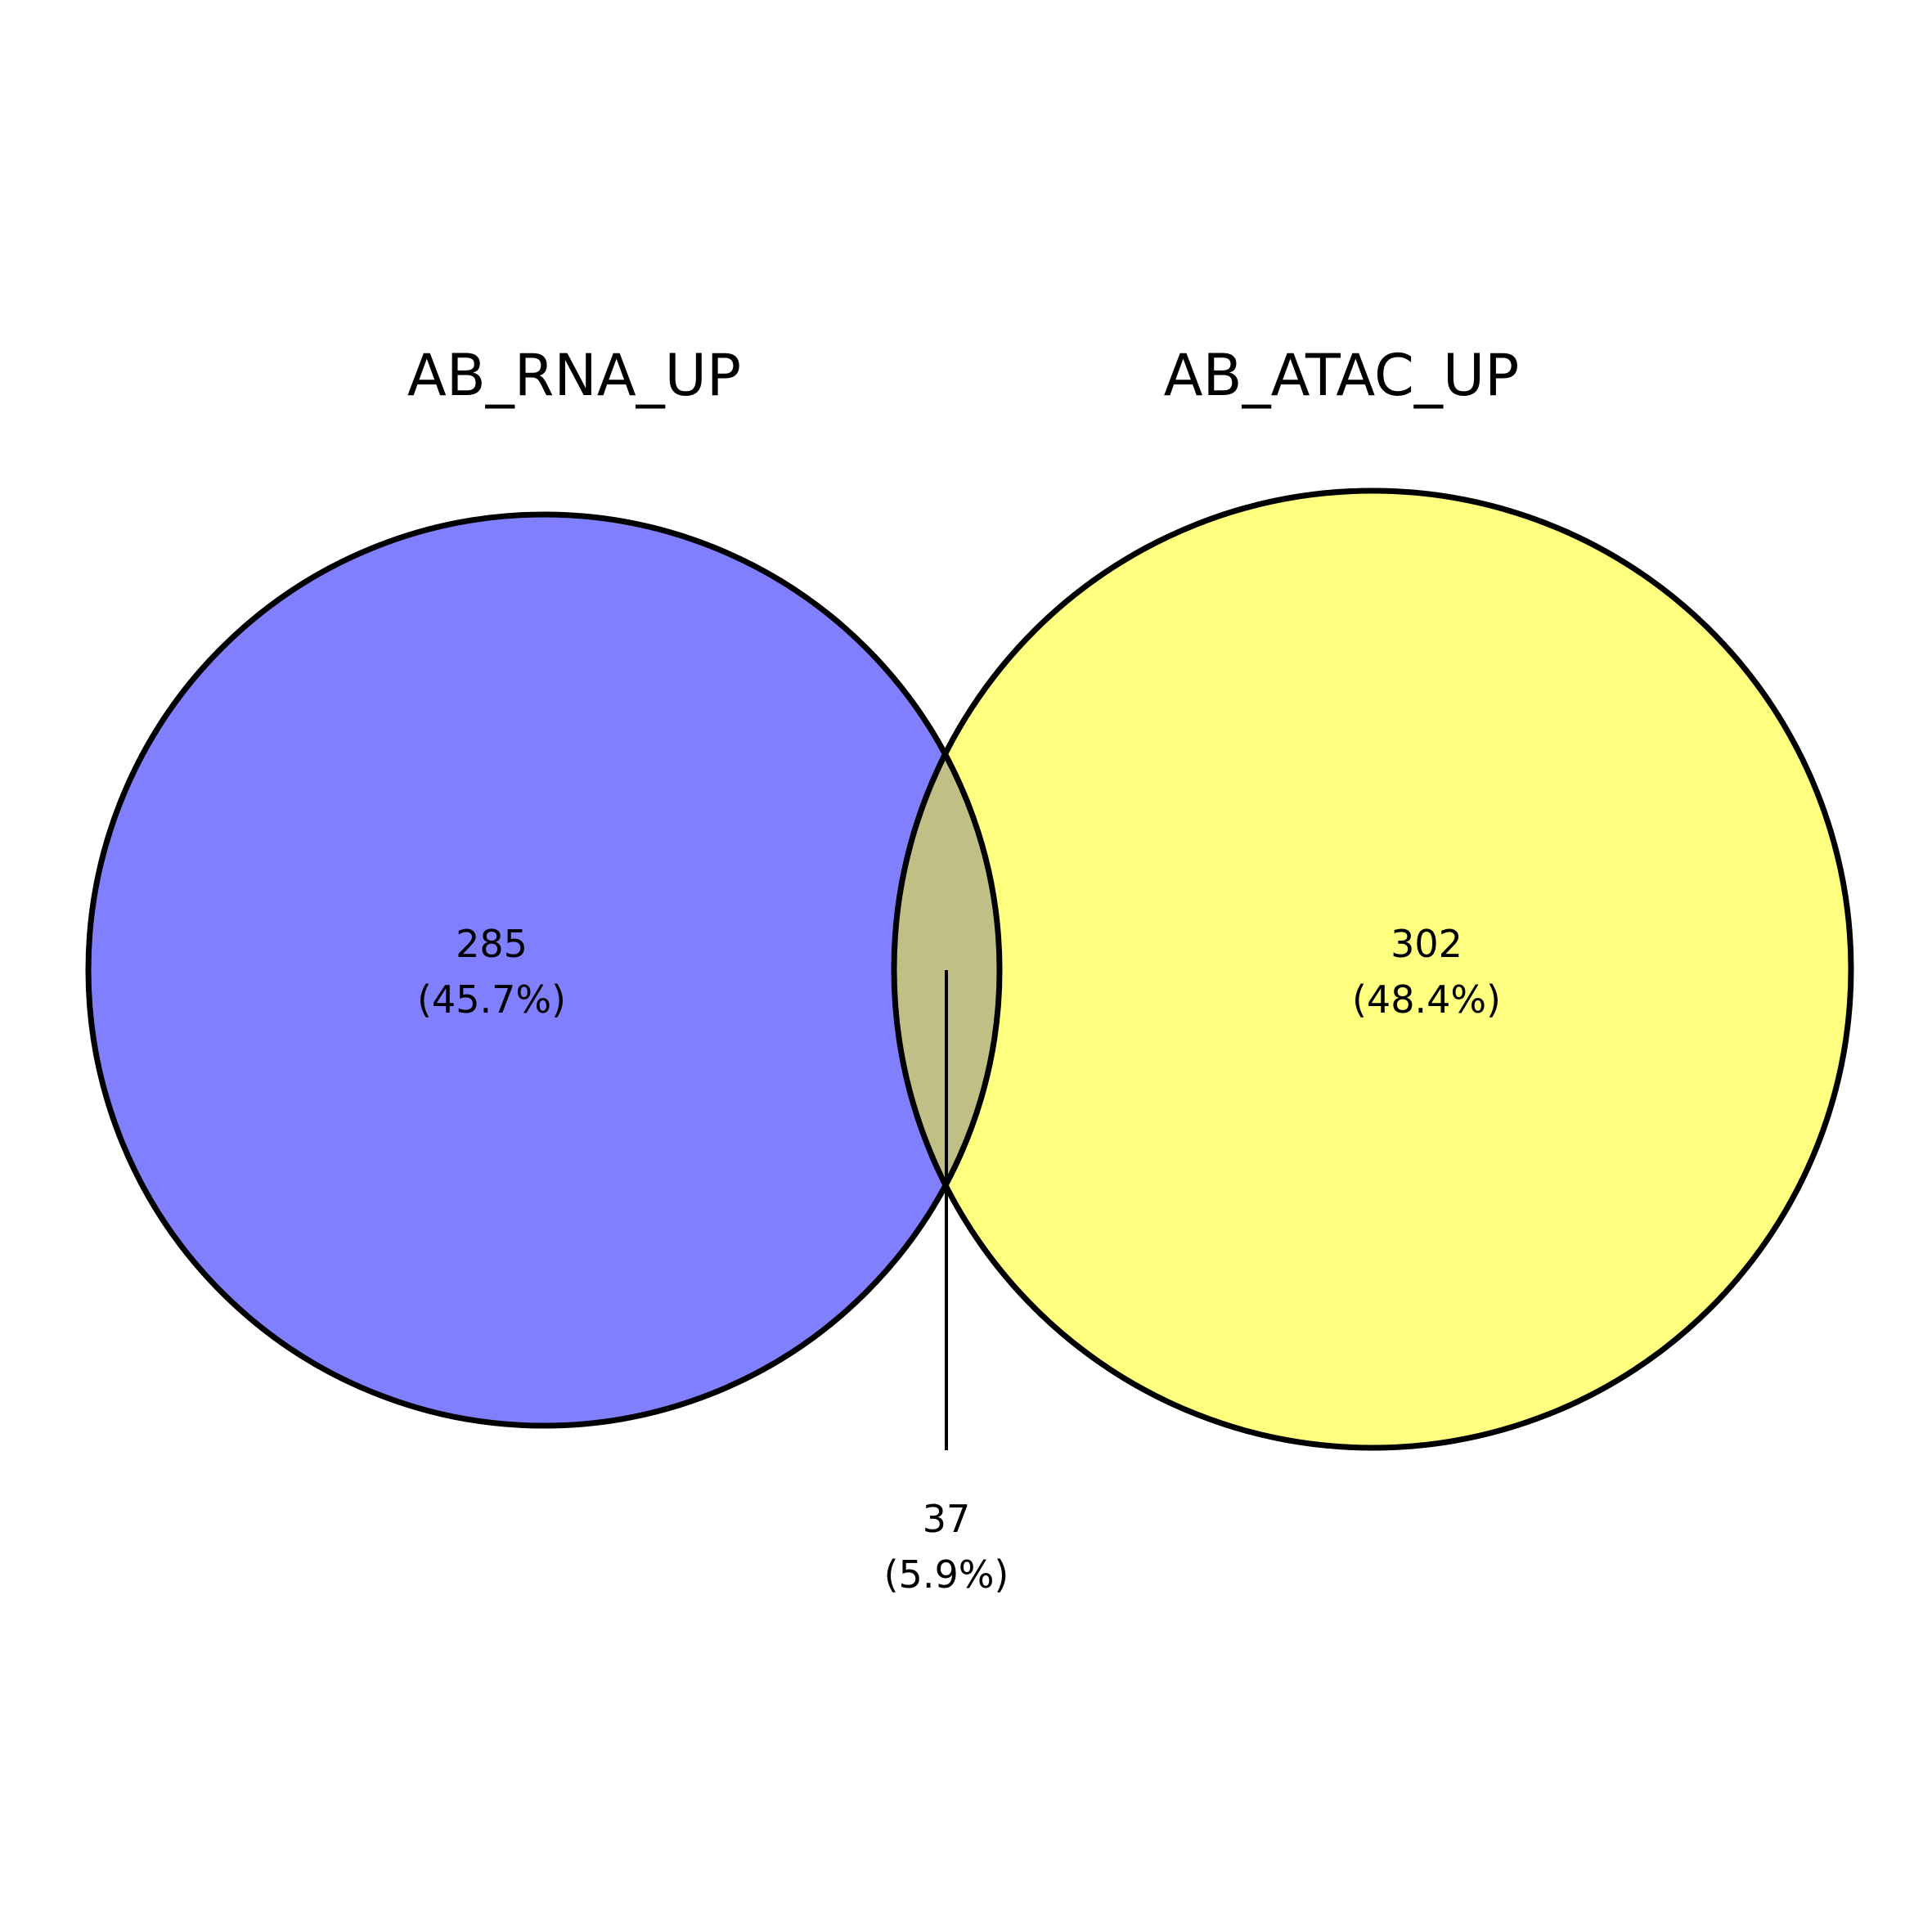 The width and height of the screenshot is (1932, 1932). I want to click on set-title-ab-atac-up: AB_ATAC_UP, so click(1342, 376).